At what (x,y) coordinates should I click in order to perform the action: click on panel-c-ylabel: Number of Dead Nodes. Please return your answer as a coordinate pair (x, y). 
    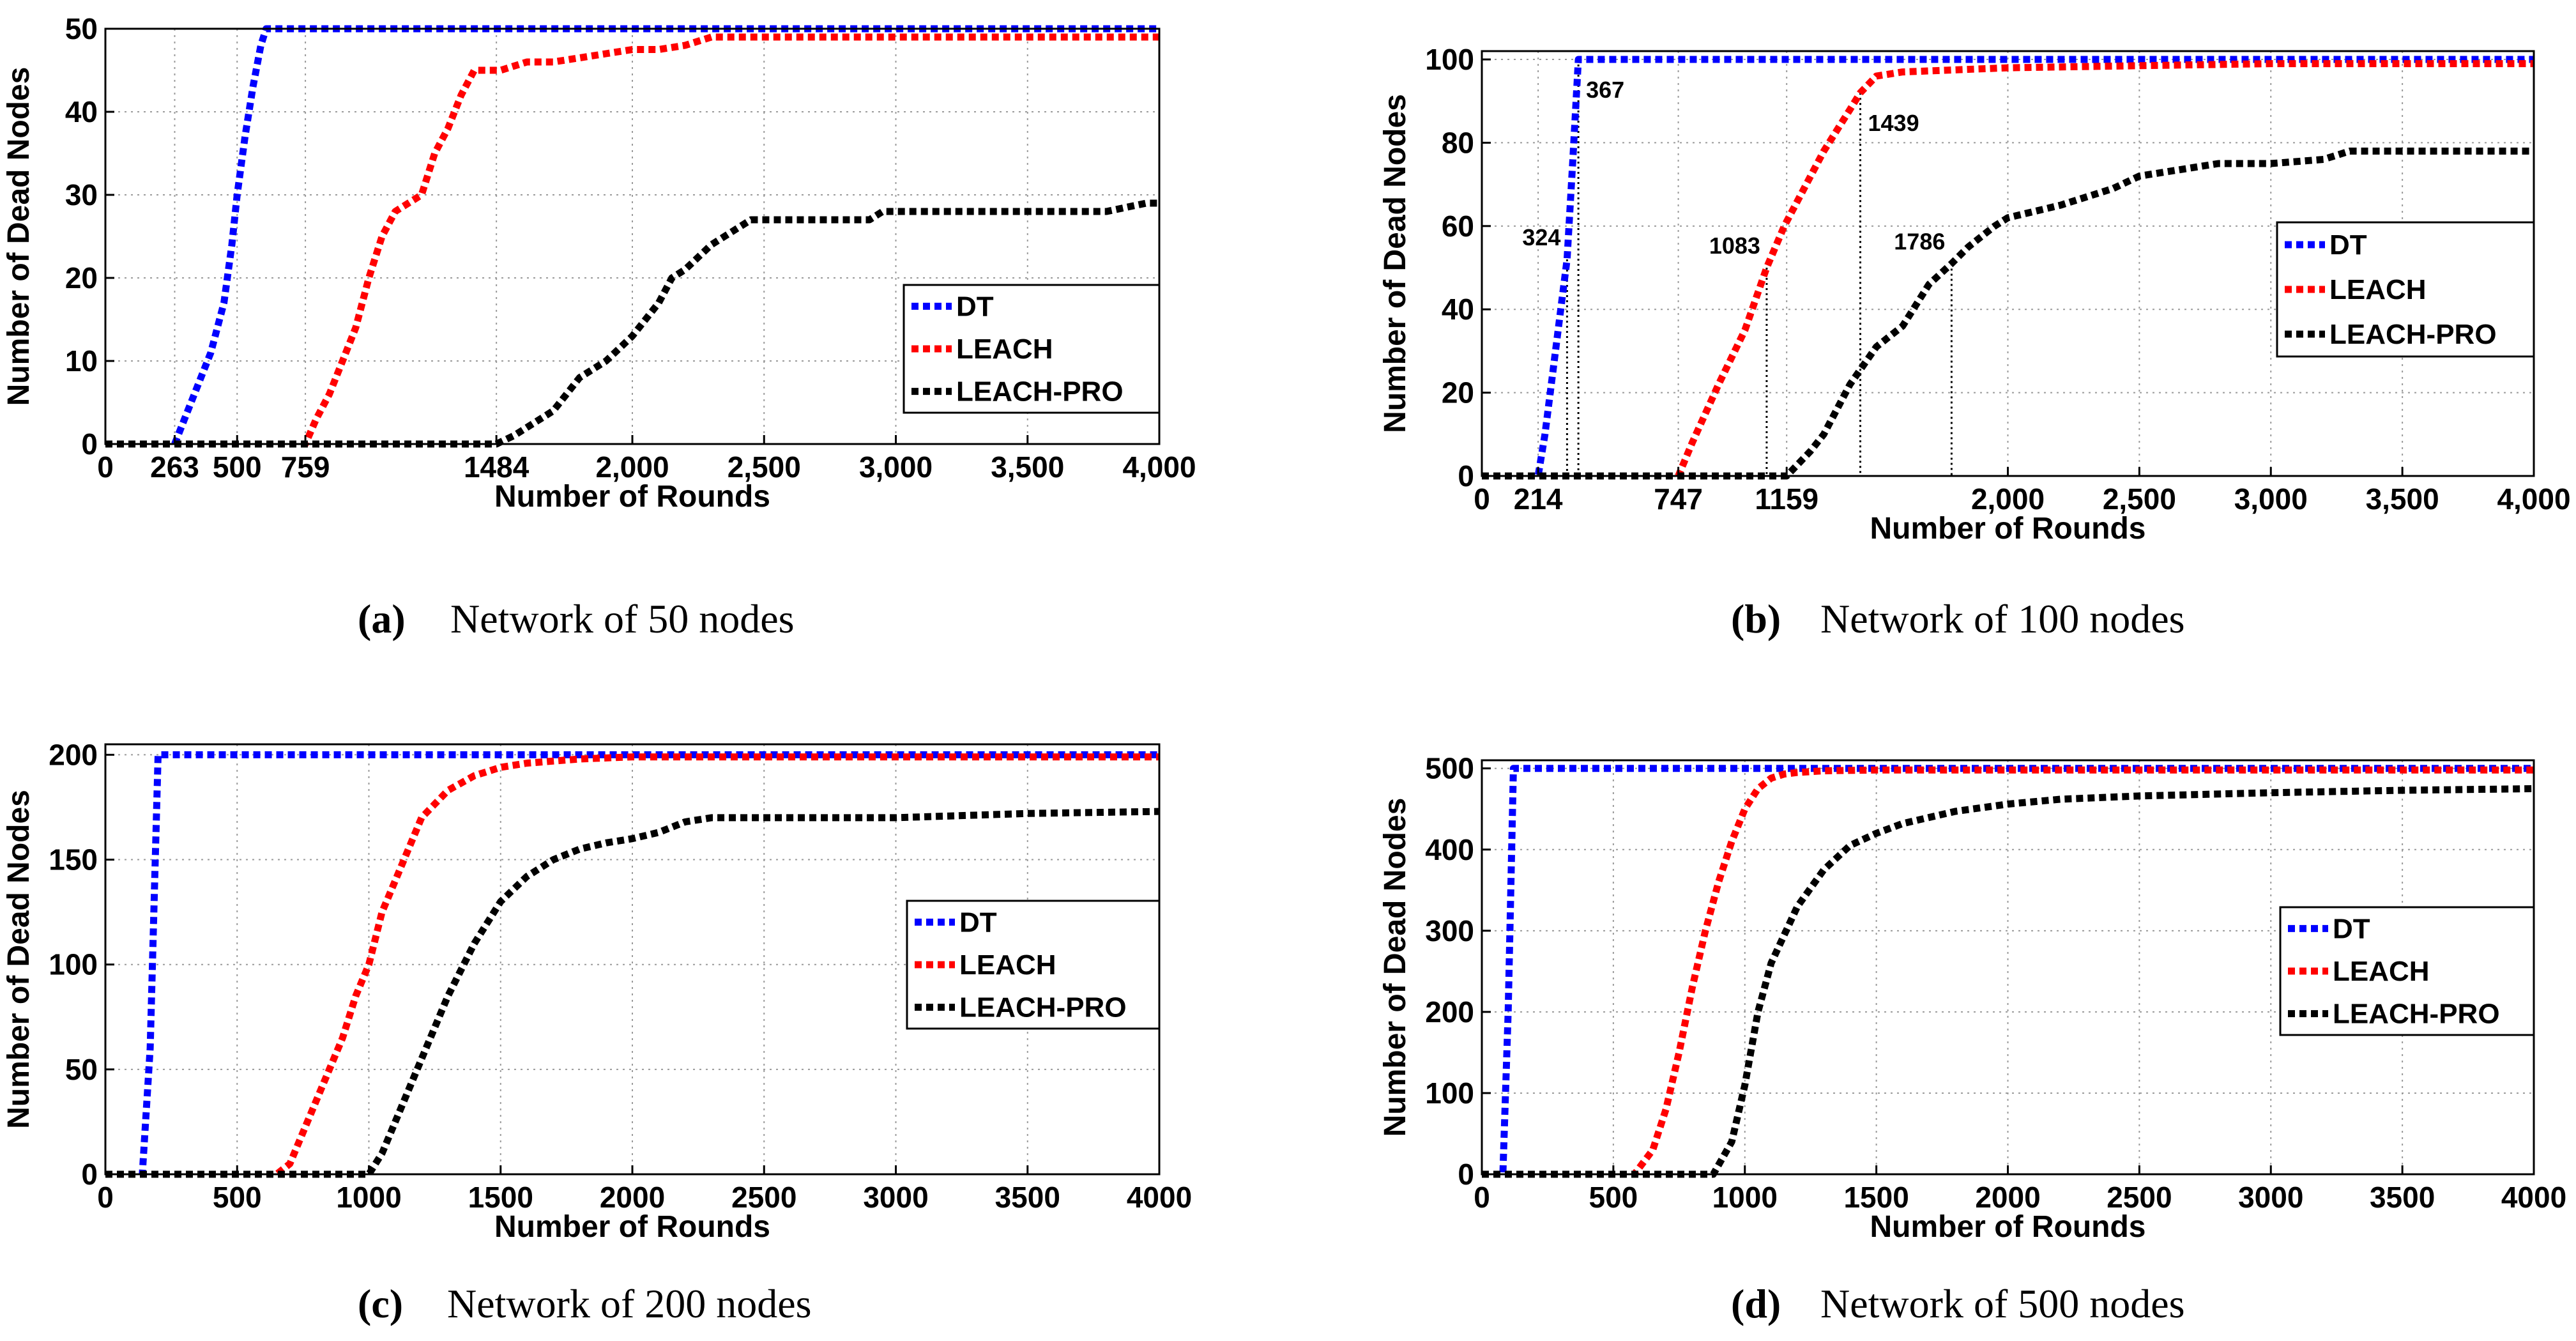
    Looking at the image, I should click on (19, 959).